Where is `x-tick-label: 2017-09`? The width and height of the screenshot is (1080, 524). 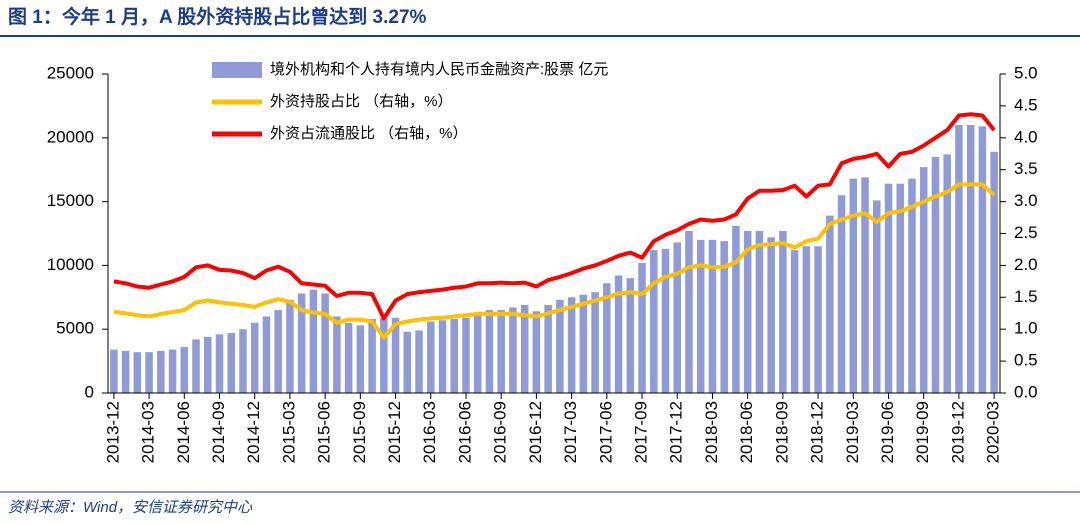 x-tick-label: 2017-09 is located at coordinates (641, 432).